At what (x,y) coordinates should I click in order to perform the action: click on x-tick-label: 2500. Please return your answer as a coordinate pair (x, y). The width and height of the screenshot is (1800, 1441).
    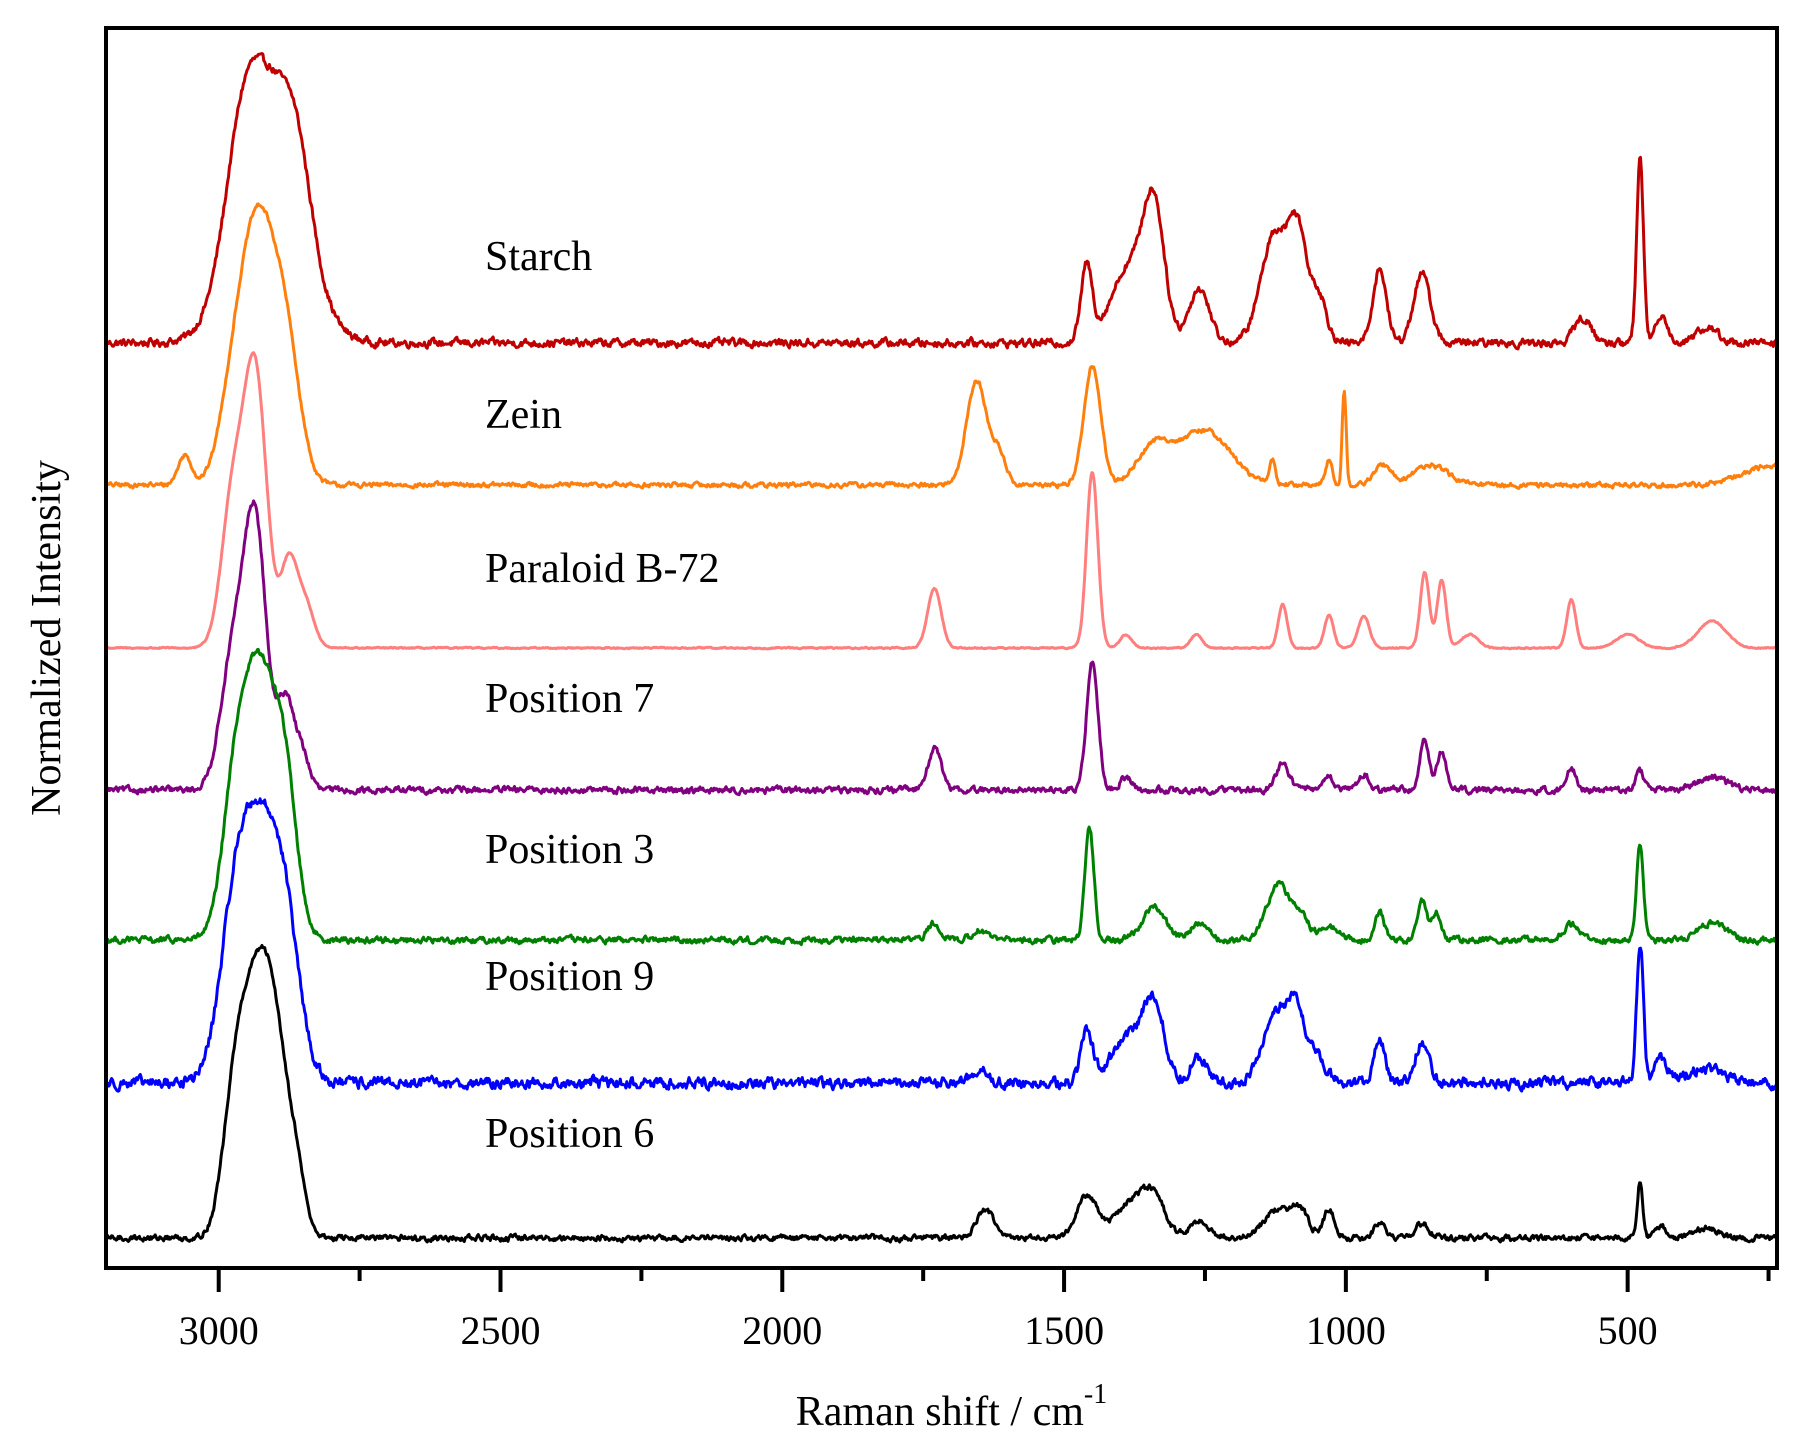
    Looking at the image, I should click on (501, 1330).